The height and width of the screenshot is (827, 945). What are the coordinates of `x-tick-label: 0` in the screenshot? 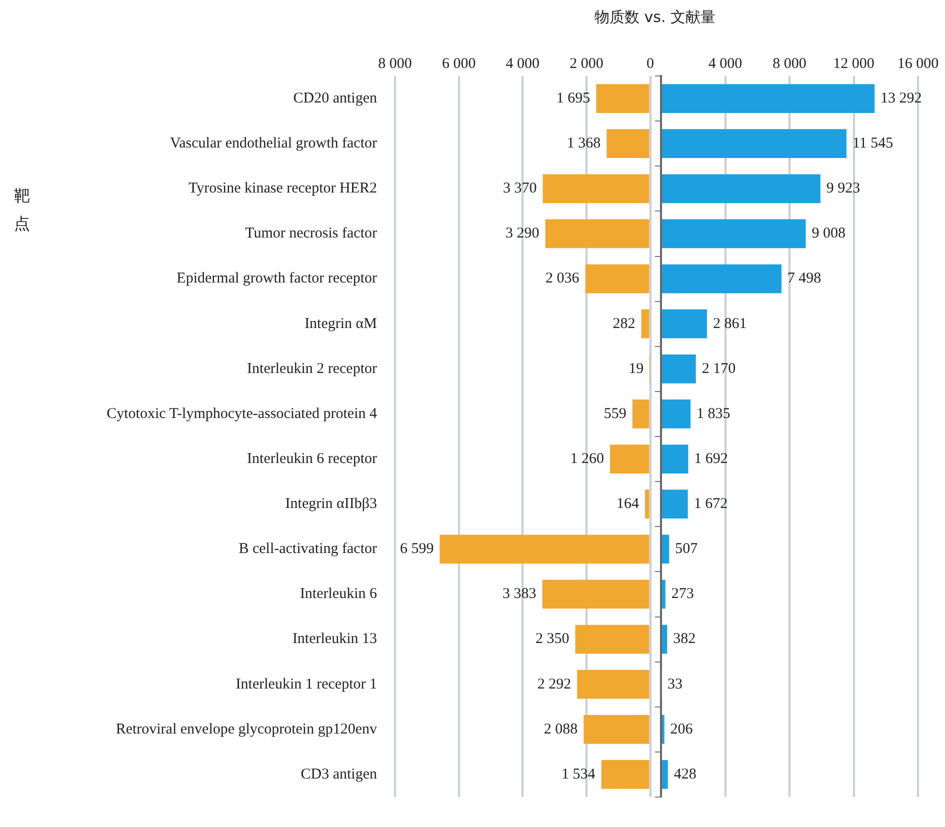 It's located at (650, 64).